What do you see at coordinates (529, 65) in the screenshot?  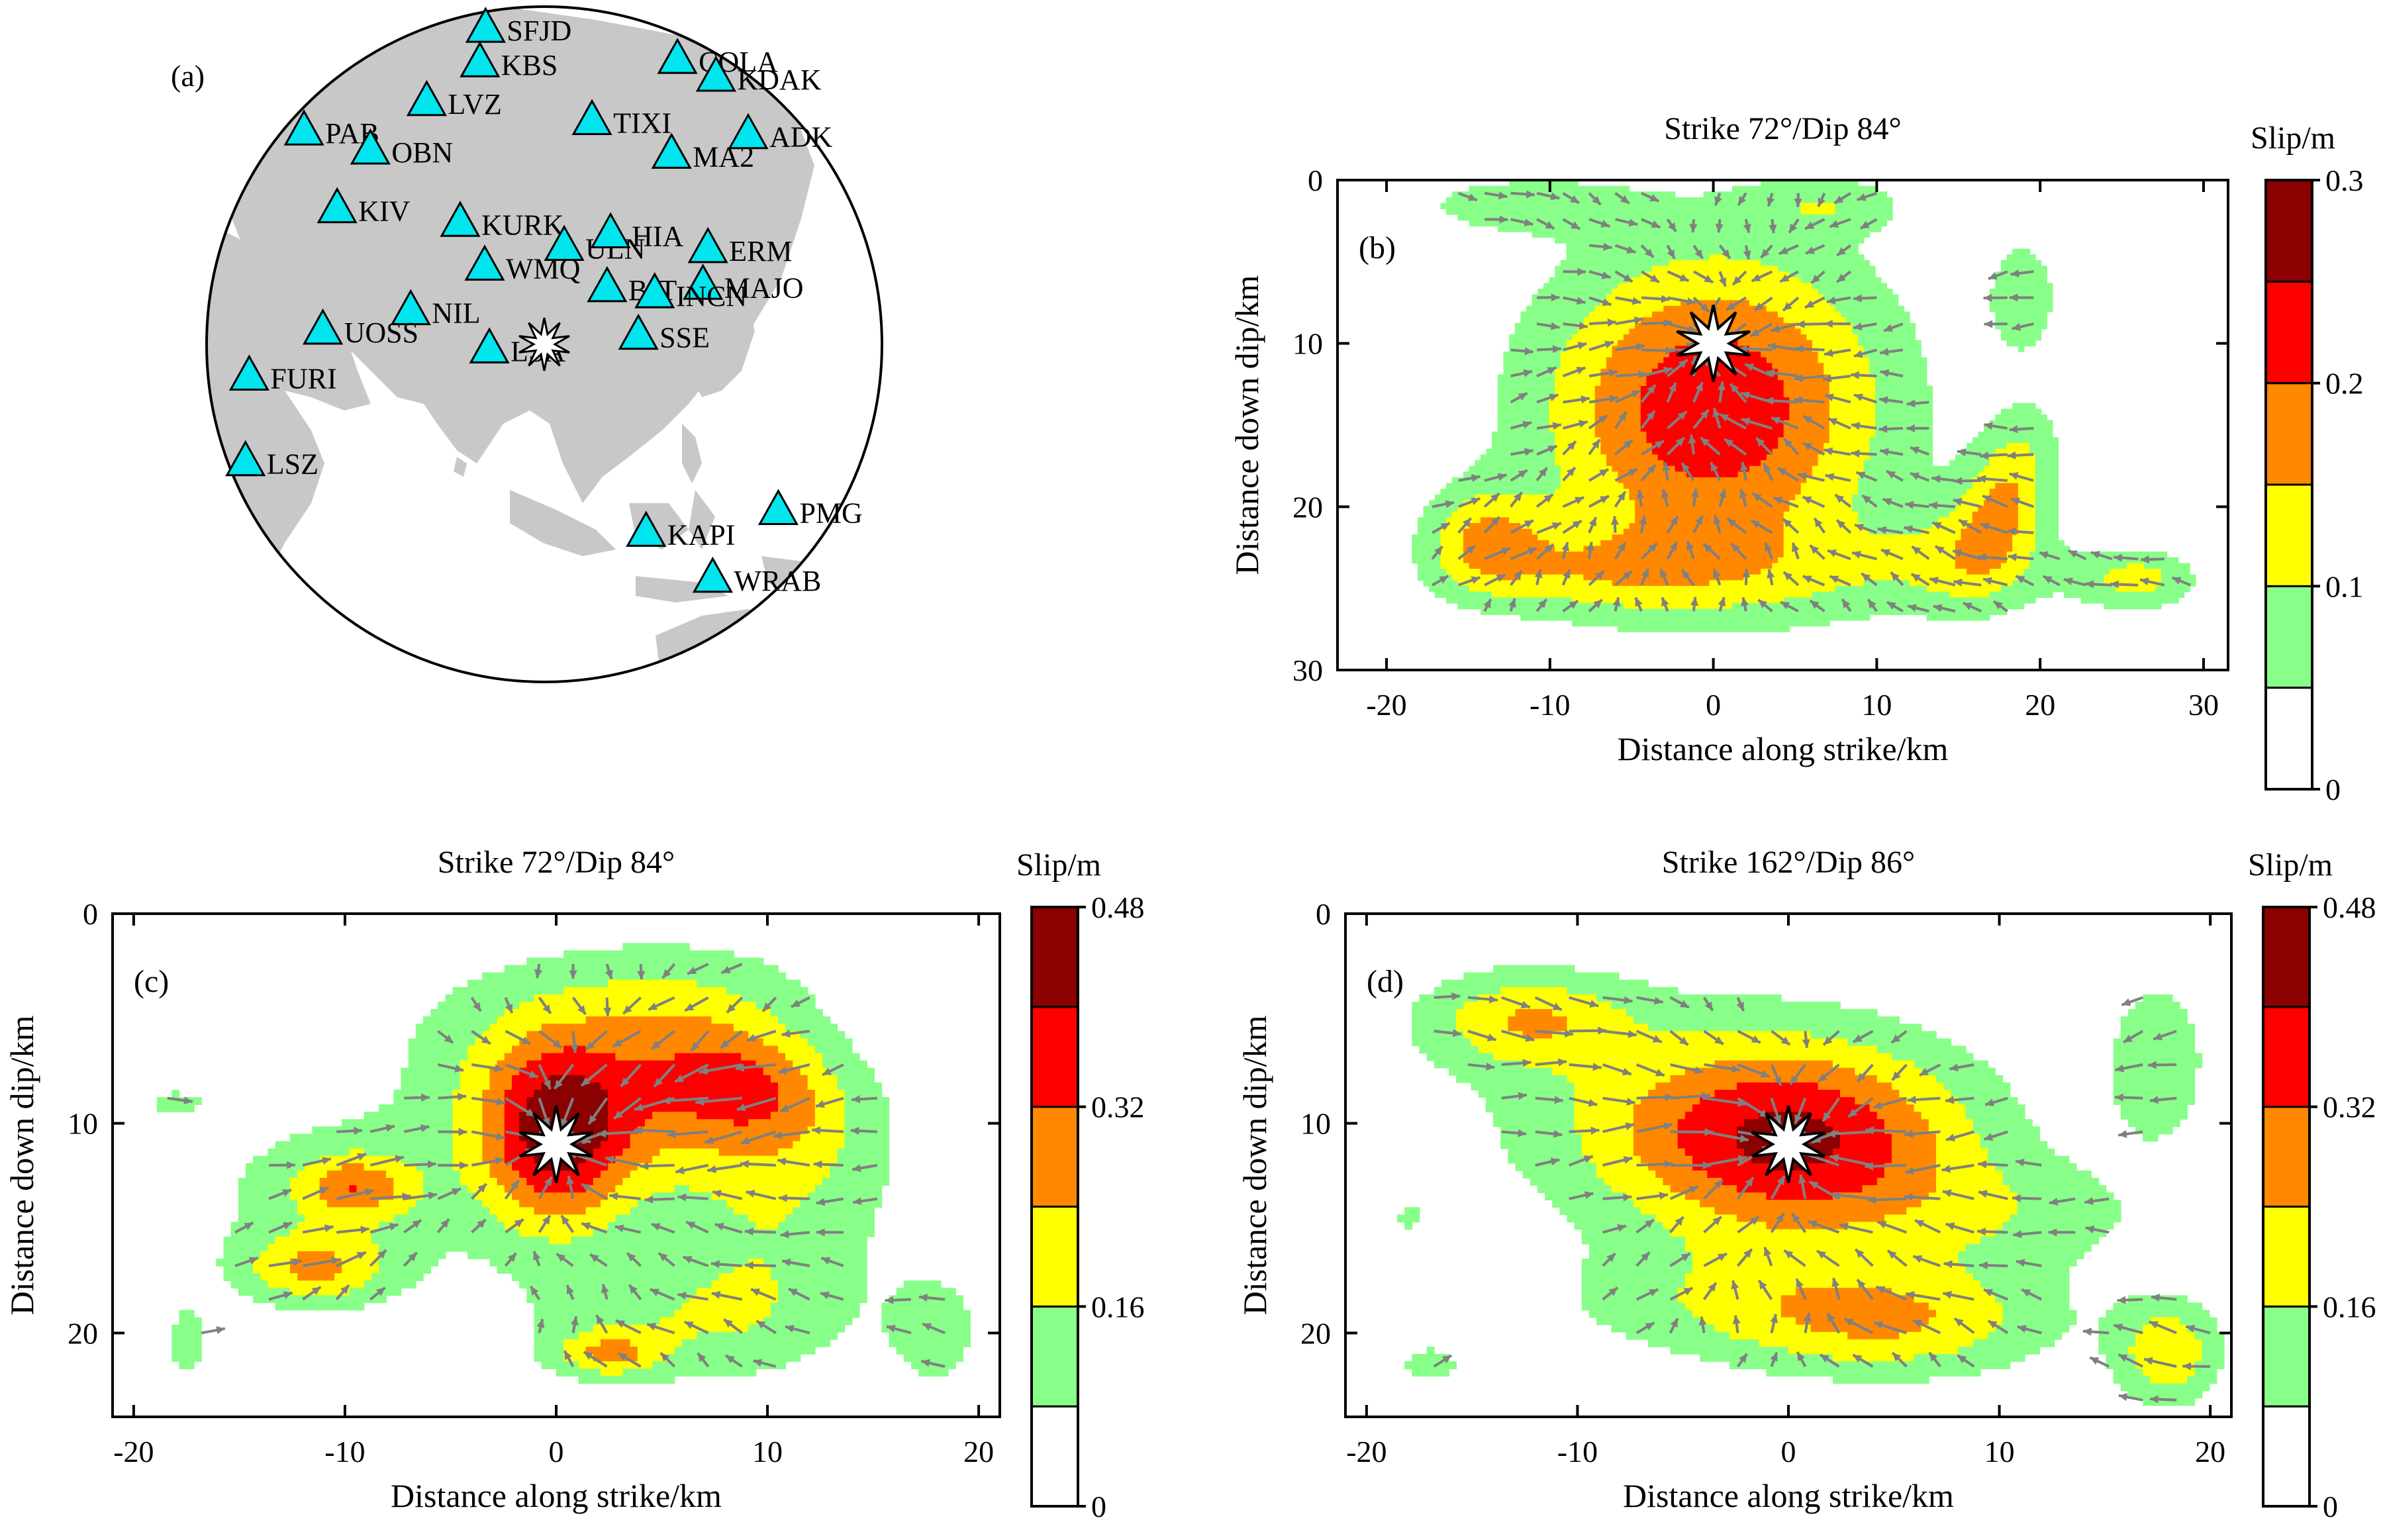 I see `station-label-kbs: KBS` at bounding box center [529, 65].